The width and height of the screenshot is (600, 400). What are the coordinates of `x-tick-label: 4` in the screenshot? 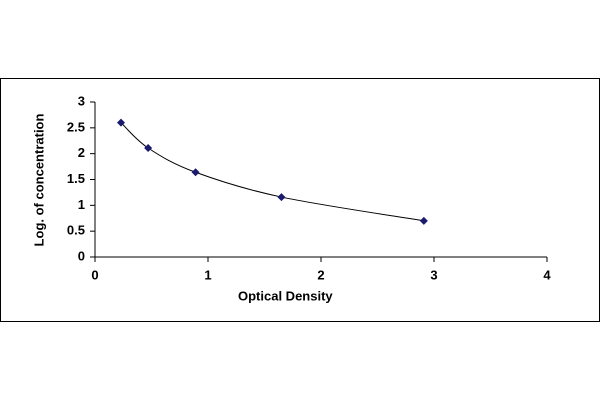 It's located at (547, 274).